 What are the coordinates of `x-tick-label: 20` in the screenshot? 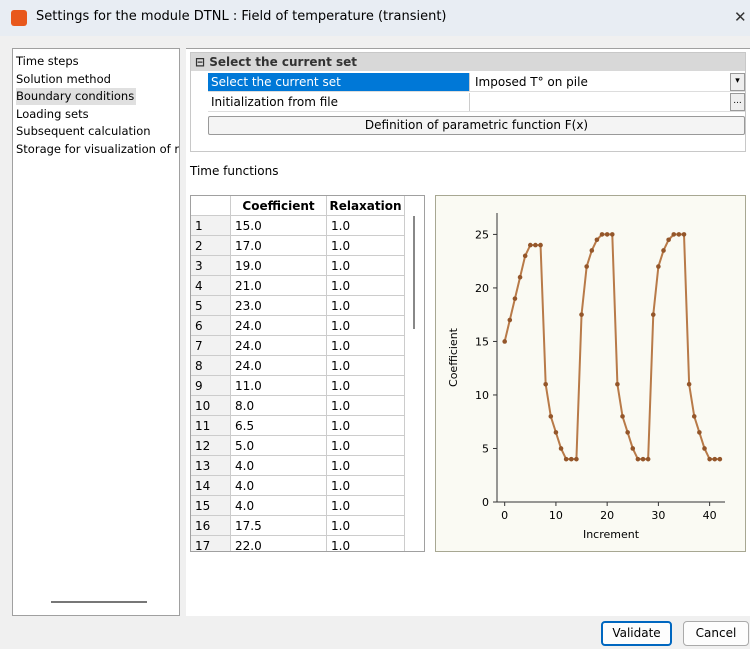 It's located at (607, 515).